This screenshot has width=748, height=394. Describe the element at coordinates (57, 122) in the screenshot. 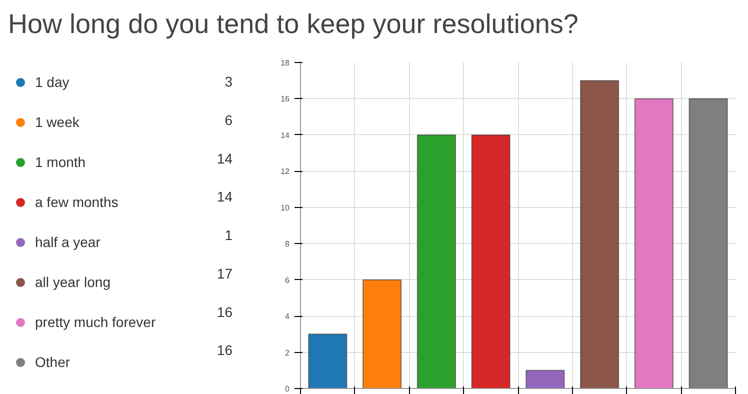

I see `legend-label: 1 week` at that location.